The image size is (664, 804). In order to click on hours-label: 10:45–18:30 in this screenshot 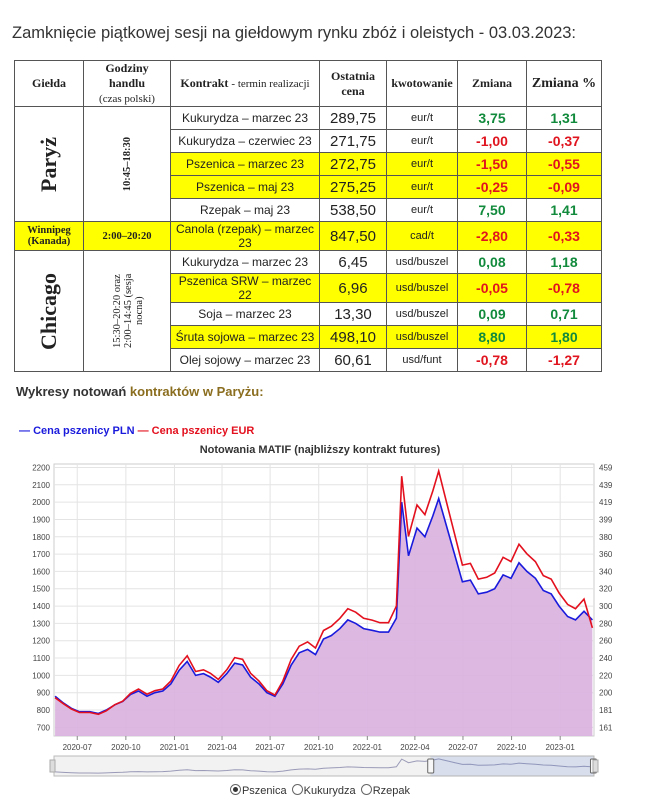, I will do `click(127, 164)`.